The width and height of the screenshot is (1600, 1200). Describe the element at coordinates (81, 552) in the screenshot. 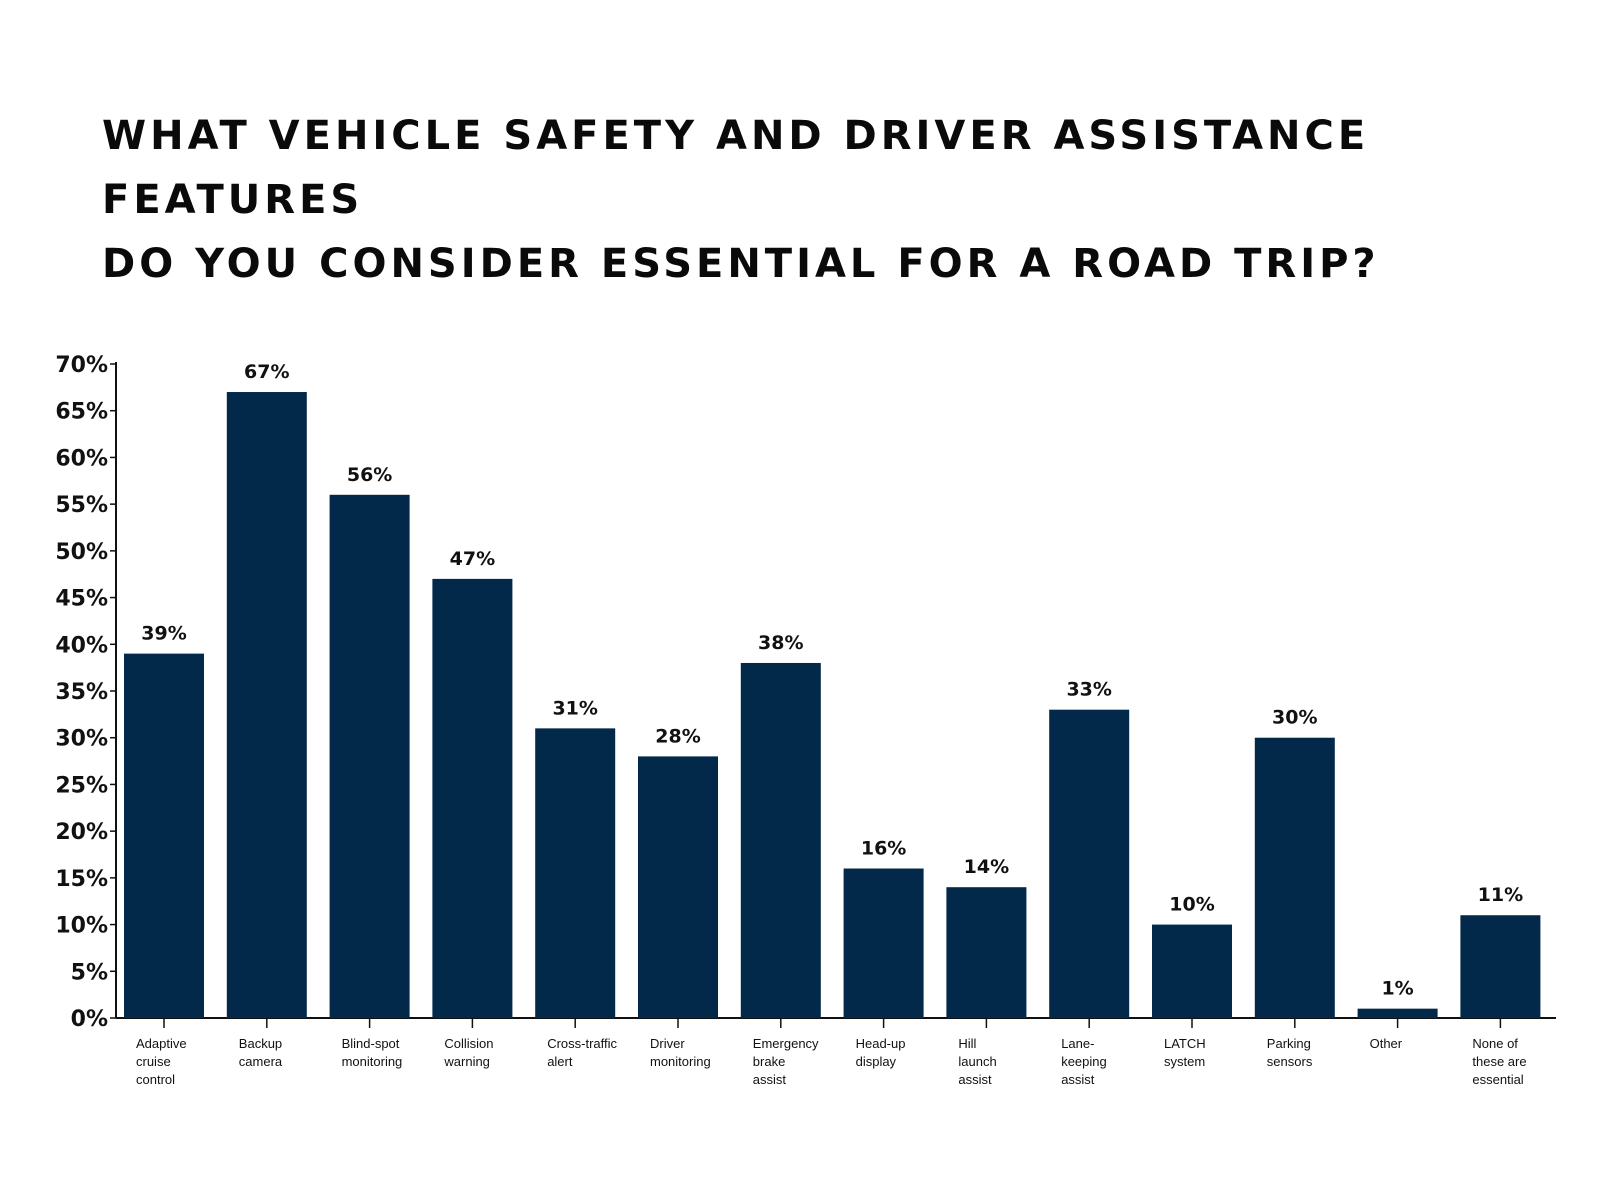

I see `y-tick-label: 50%` at that location.